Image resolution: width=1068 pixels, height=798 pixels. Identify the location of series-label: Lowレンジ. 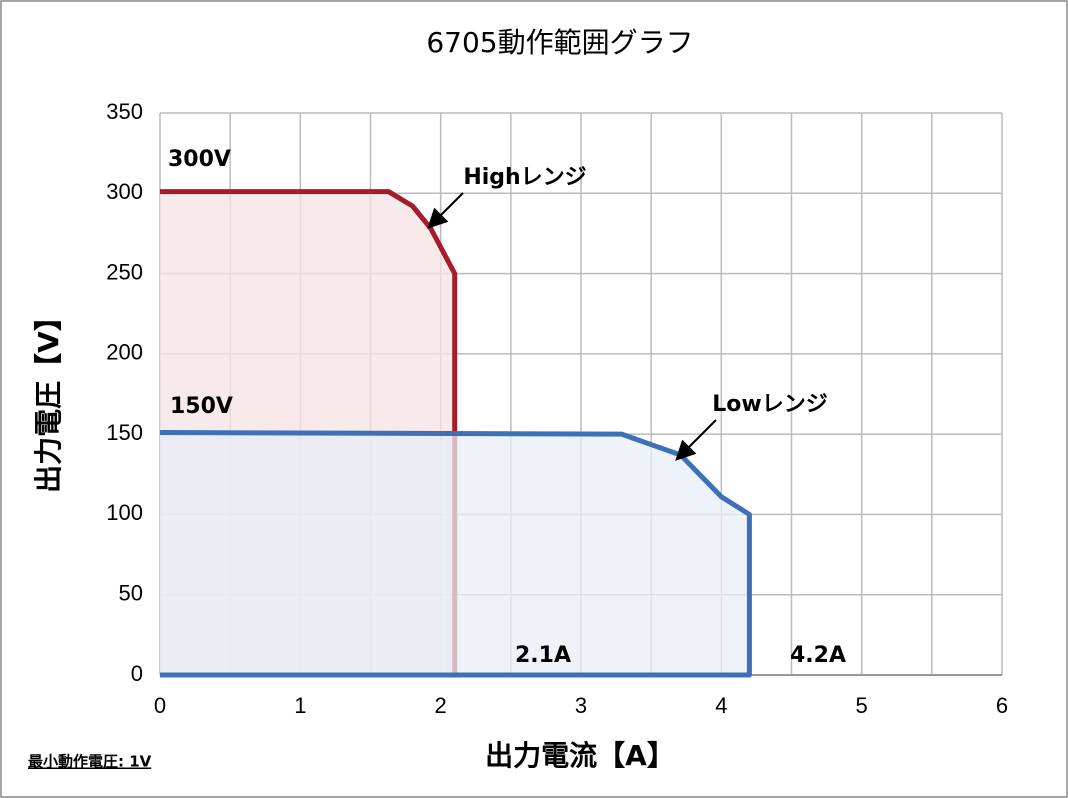
(769, 404).